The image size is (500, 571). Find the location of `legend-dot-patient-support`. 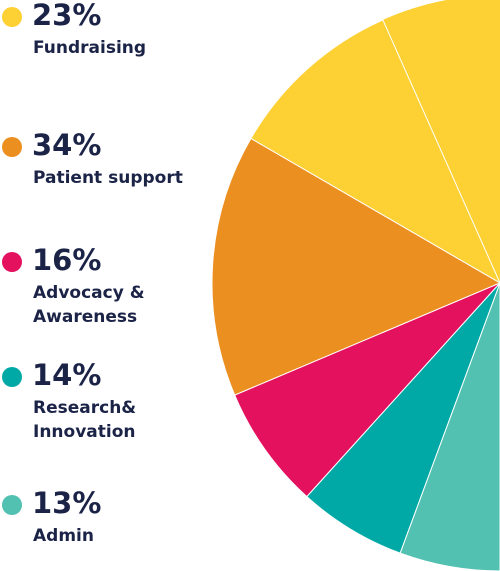

legend-dot-patient-support is located at coordinates (12, 147).